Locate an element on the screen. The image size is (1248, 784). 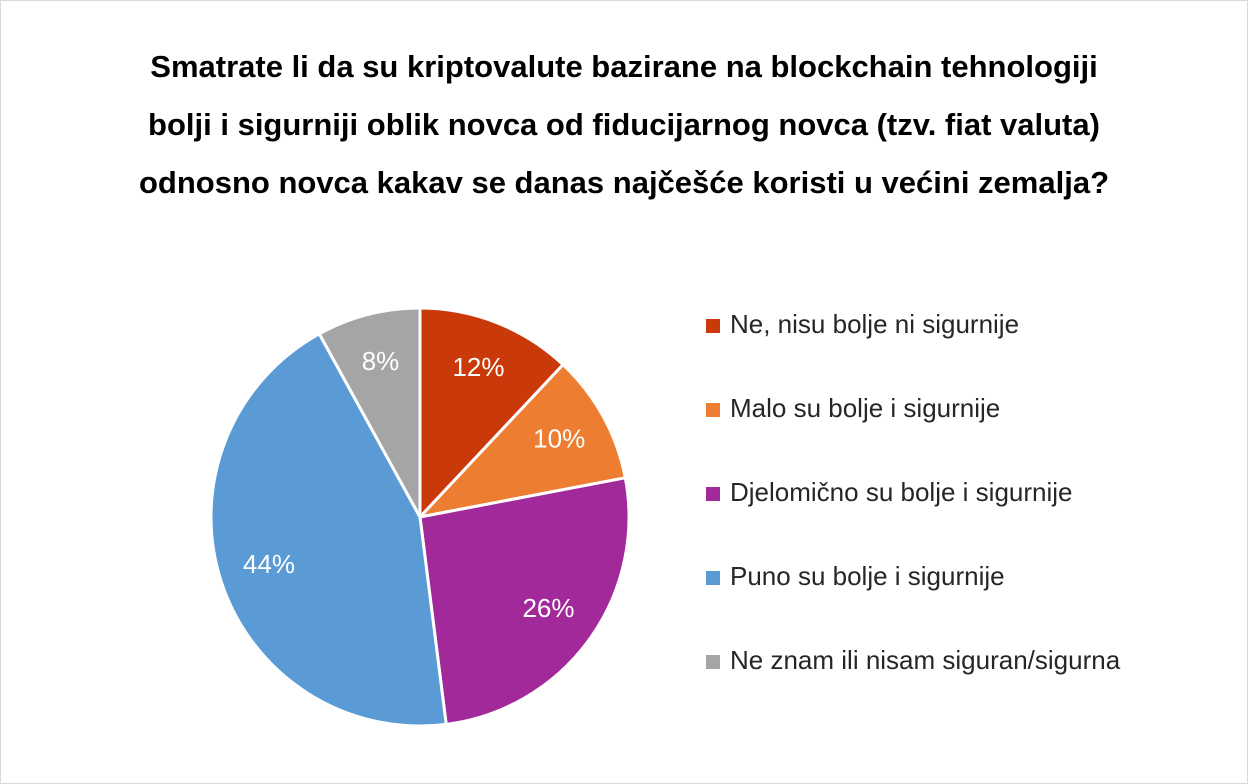
data-label: 8% is located at coordinates (381, 361).